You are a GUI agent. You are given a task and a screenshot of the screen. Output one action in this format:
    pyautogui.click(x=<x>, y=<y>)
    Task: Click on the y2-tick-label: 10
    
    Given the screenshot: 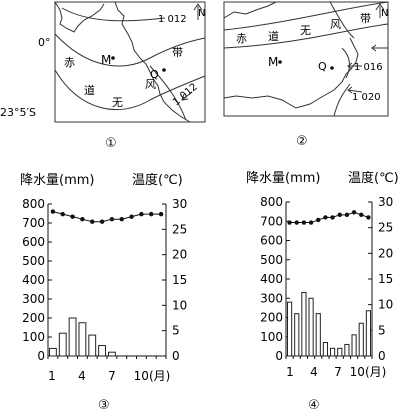 What is the action you would take?
    pyautogui.click(x=385, y=305)
    